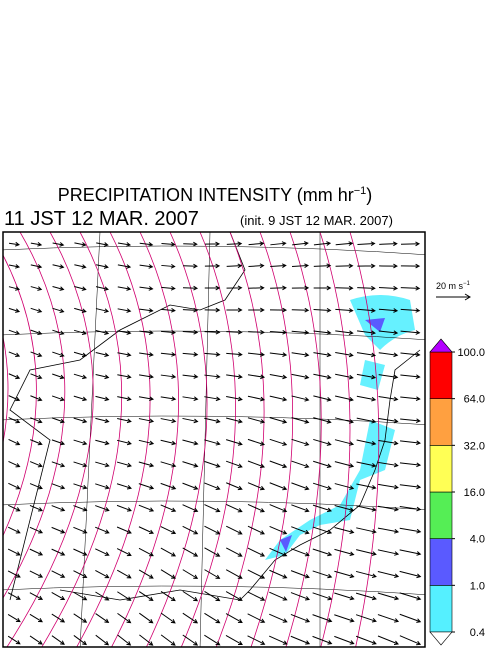 The width and height of the screenshot is (500, 650). I want to click on colorbar-over, so click(441, 345).